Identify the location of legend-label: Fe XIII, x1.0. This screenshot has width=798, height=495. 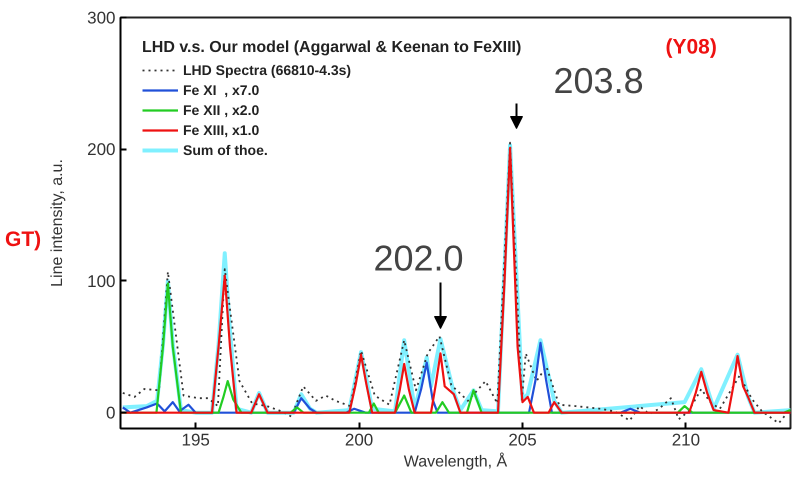
(221, 130).